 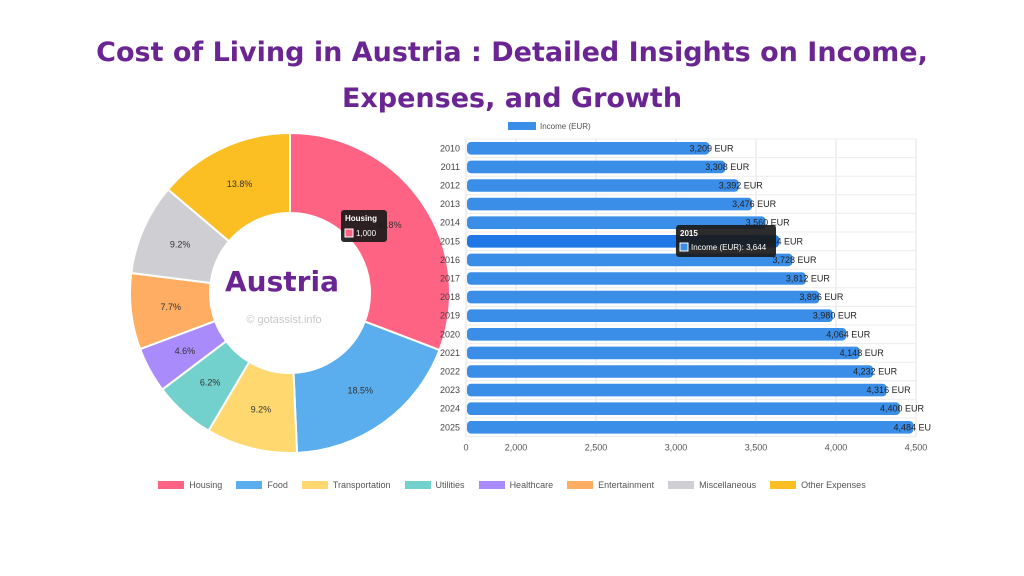 I want to click on bar-tooltip-title: 2015, so click(x=689, y=233).